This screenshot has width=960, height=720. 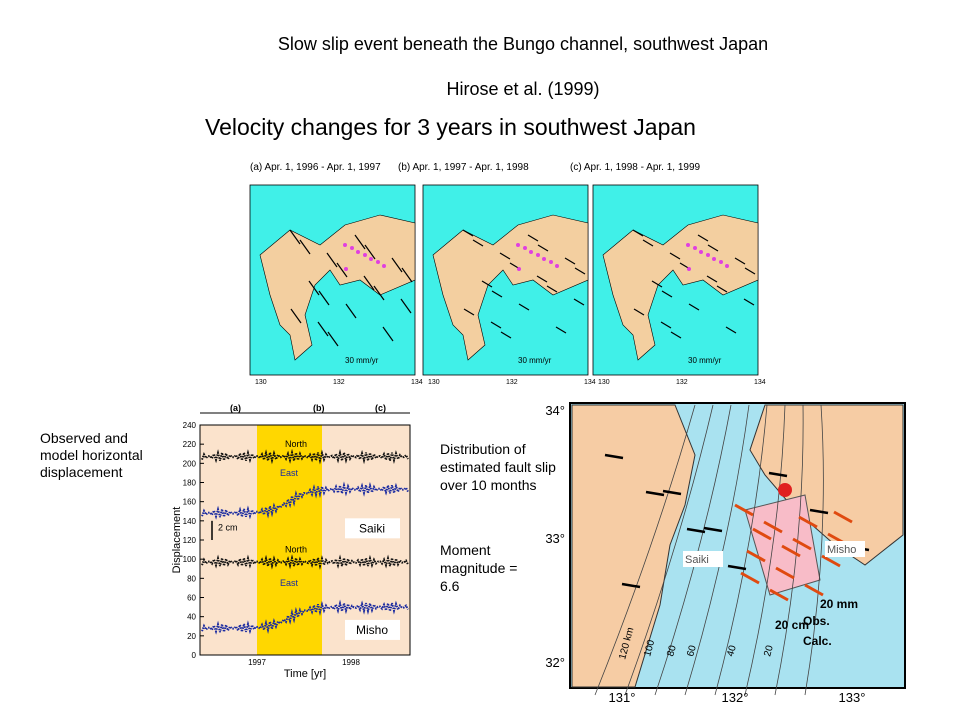 I want to click on station-box, so click(x=845, y=549).